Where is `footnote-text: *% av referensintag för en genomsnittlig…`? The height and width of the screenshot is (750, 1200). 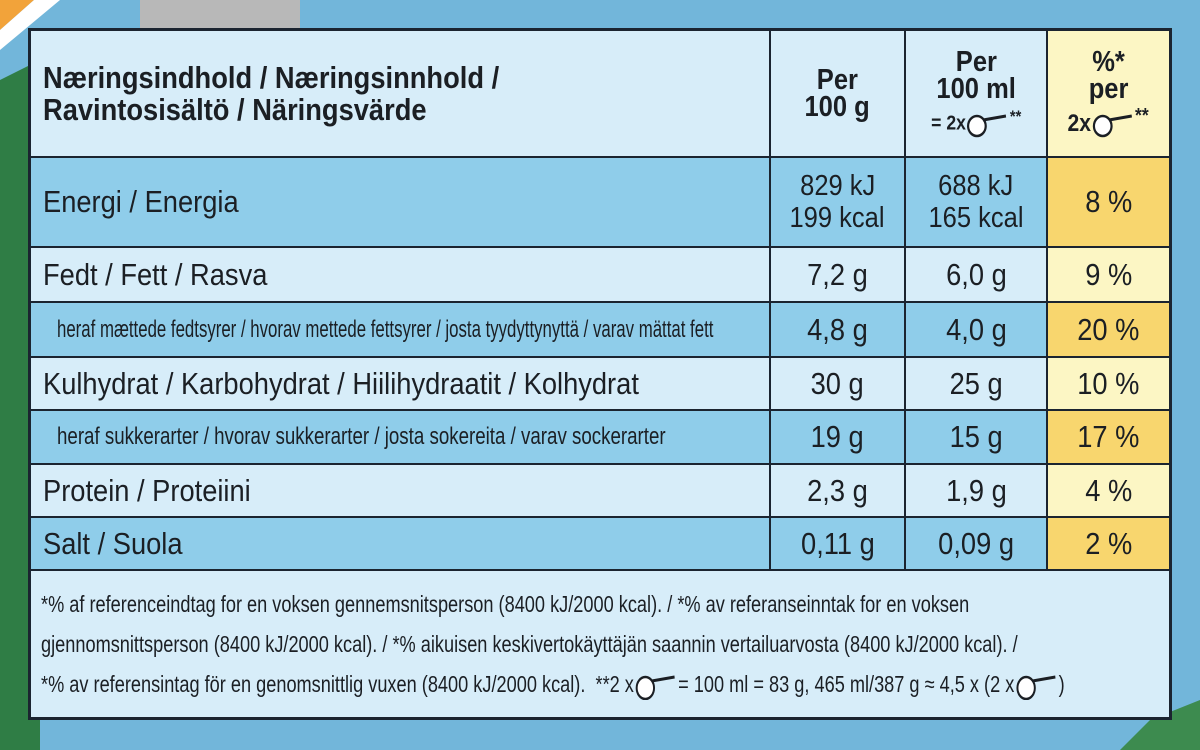 footnote-text: *% av referensintag för en genomsnittlig… is located at coordinates (313, 684).